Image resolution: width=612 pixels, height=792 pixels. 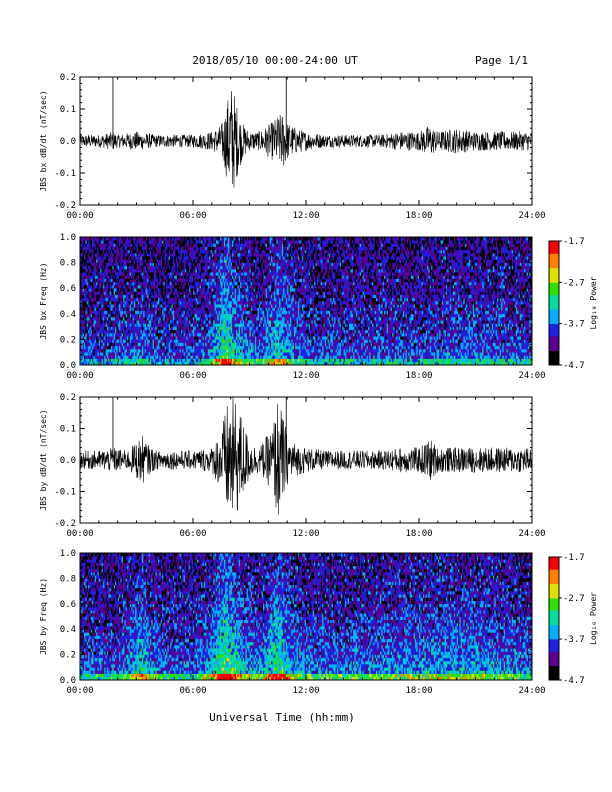 I want to click on bx-colorbar: -1.7 -2.7 -3.7 -4.7 Log₁₀ Power, so click(x=573, y=304).